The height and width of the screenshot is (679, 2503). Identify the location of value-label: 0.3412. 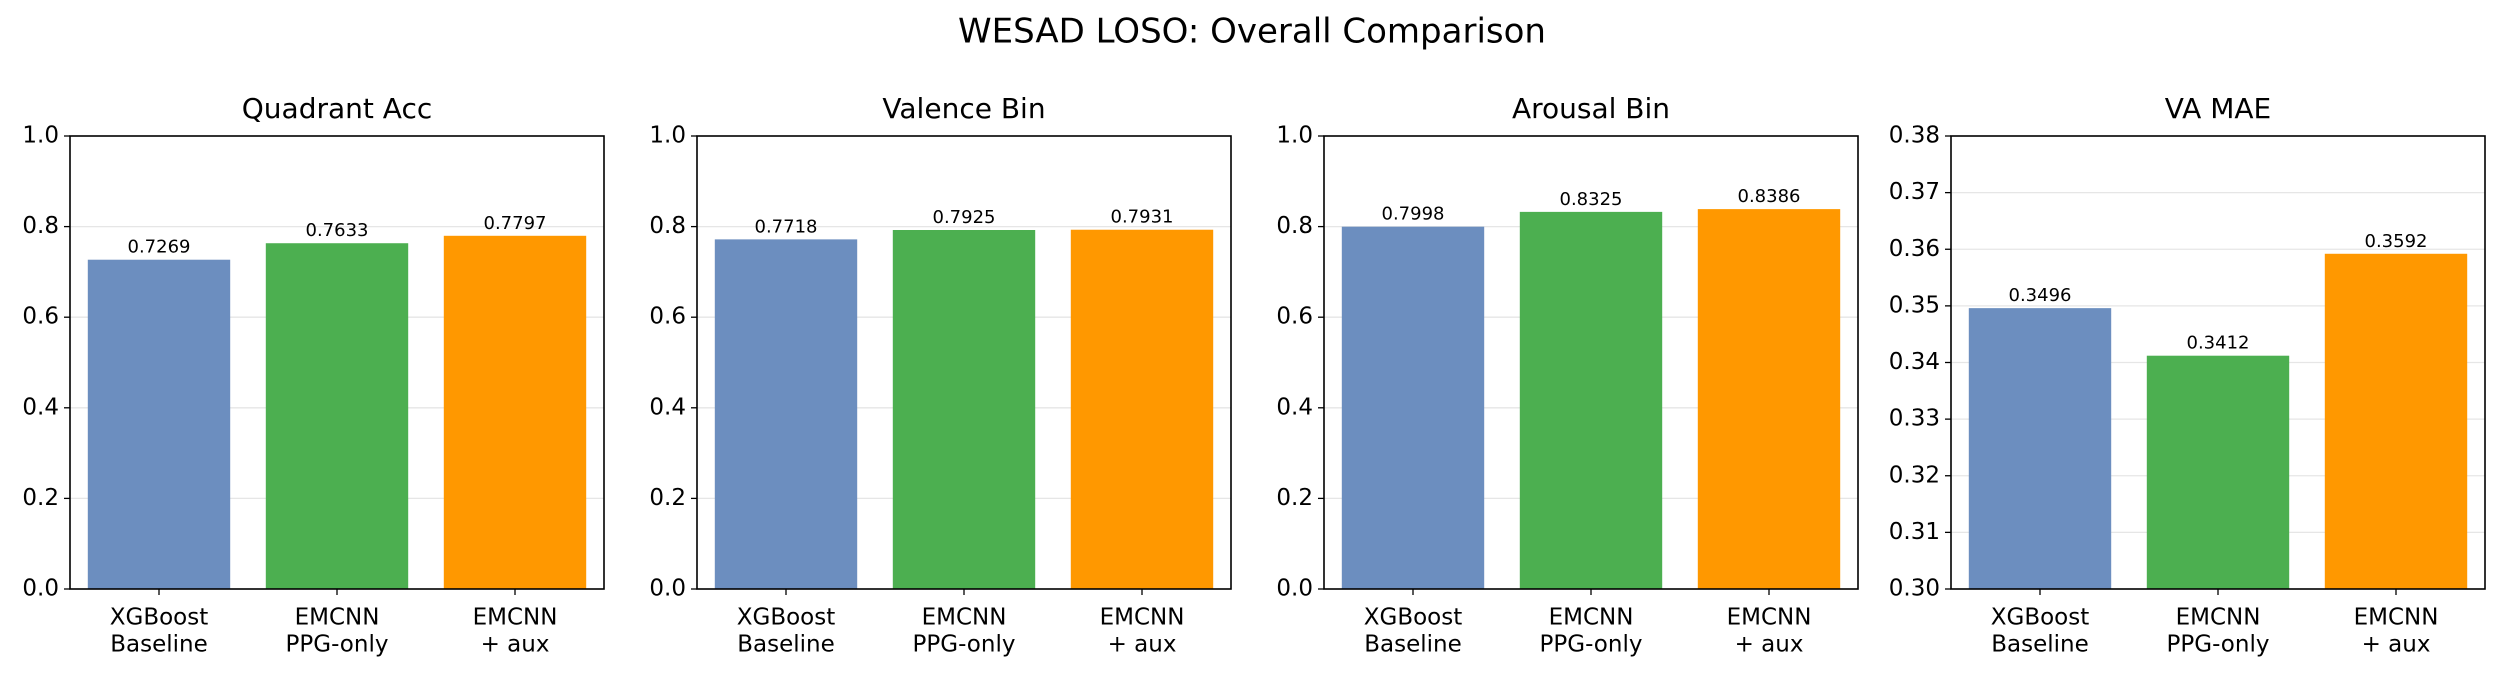
(2218, 343).